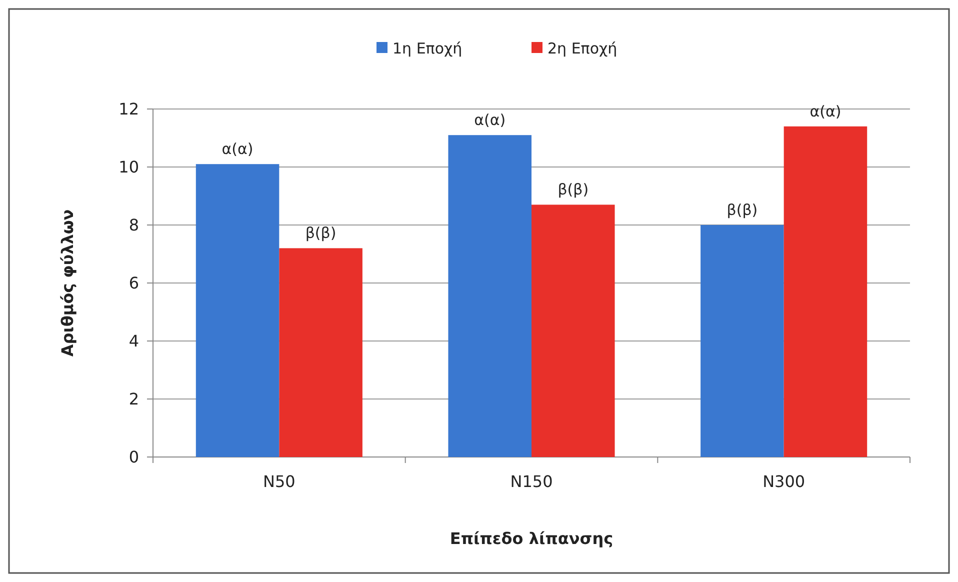 The width and height of the screenshot is (958, 582). I want to click on y-tick-label: 6, so click(133, 283).